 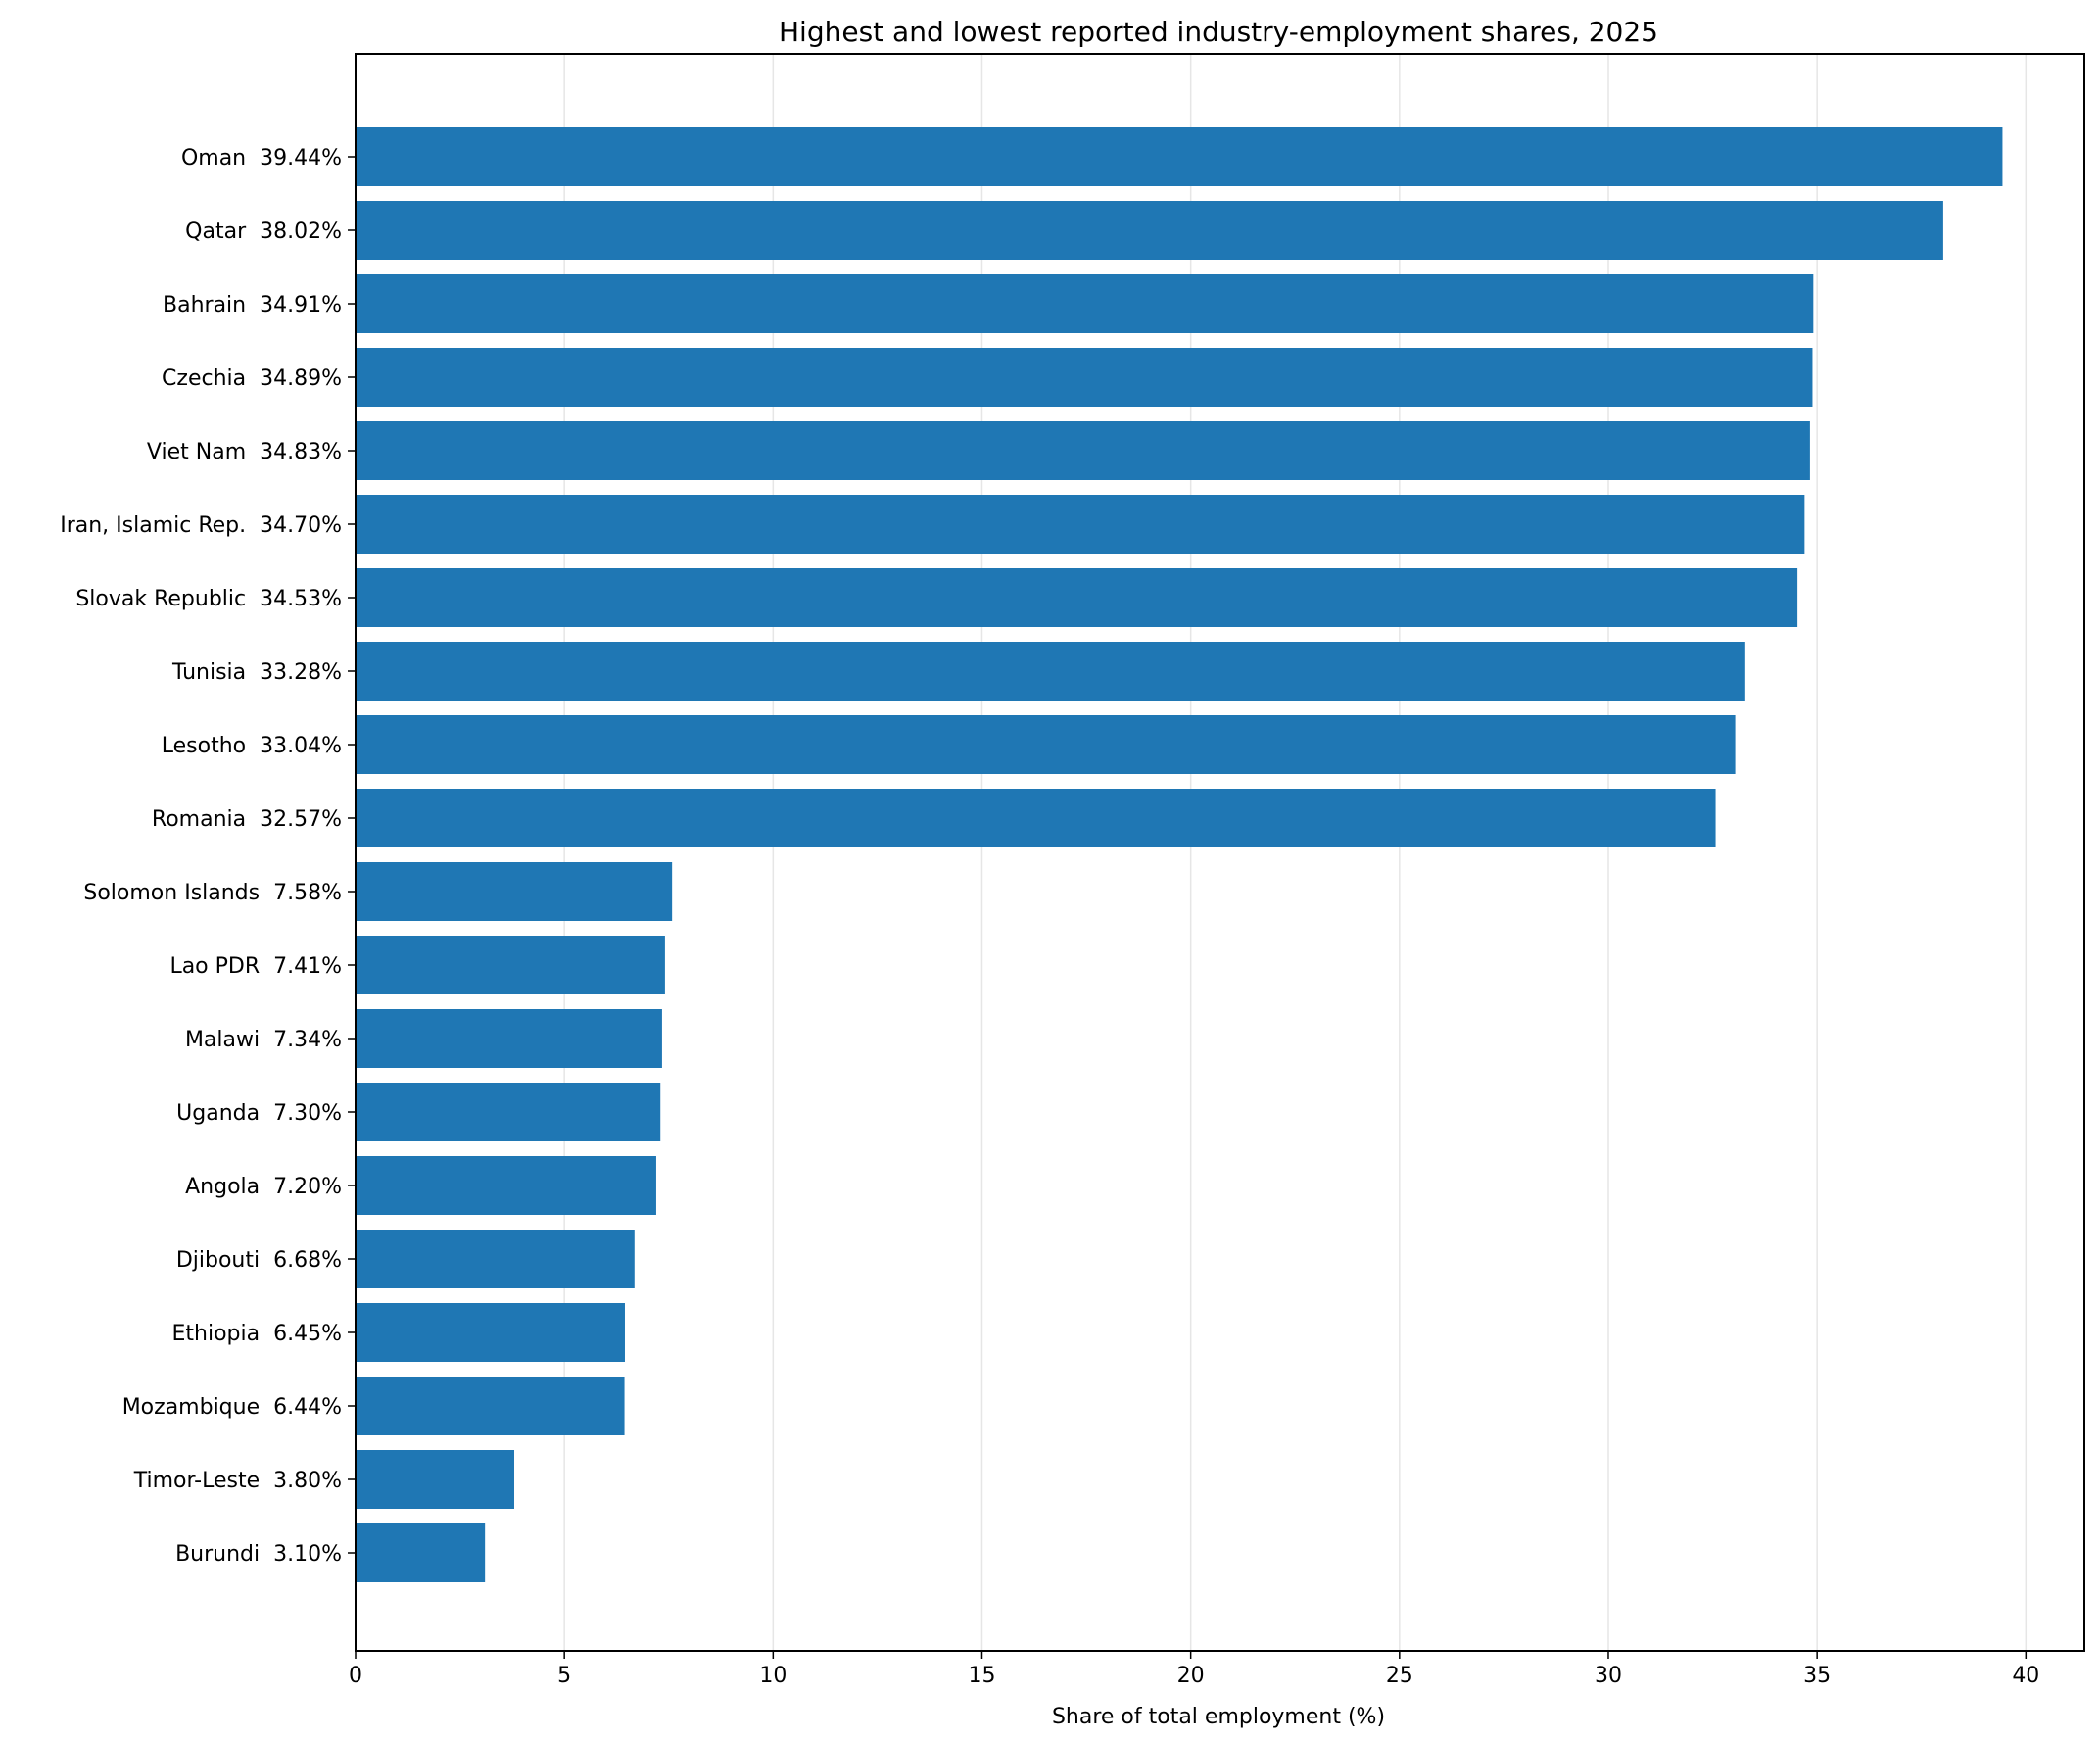 What do you see at coordinates (982, 1676) in the screenshot?
I see `x-tick-label: 15` at bounding box center [982, 1676].